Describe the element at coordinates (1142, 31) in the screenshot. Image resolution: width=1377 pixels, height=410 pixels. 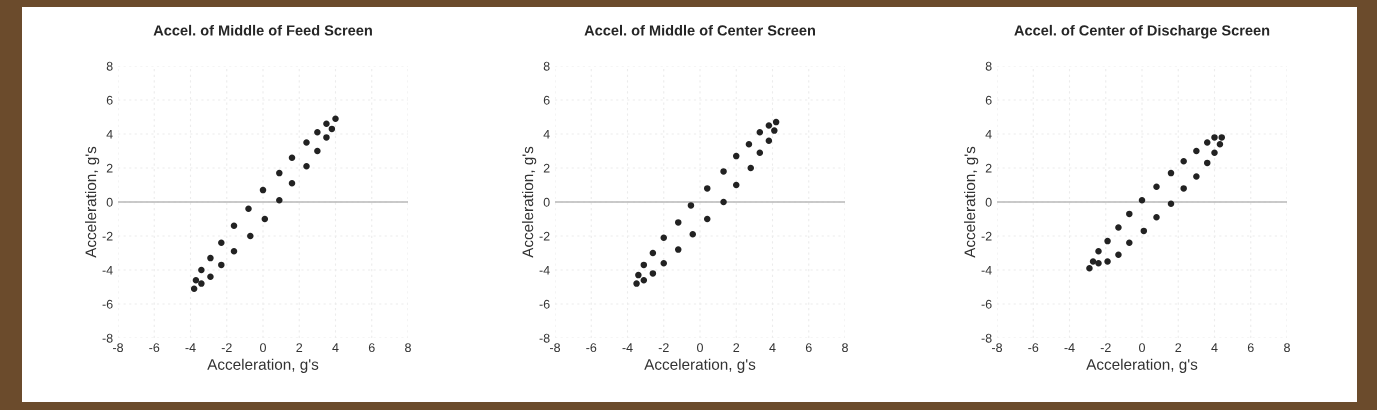
I see `chart-title: Accel. of Center of Discharge Screen` at that location.